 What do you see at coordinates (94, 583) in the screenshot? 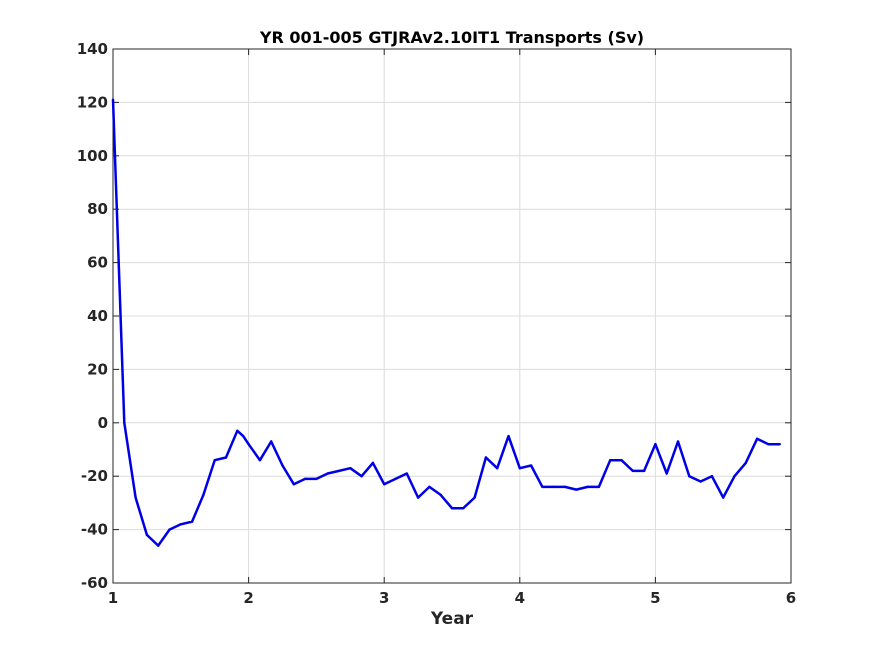
I see `y-tick-label: -60` at bounding box center [94, 583].